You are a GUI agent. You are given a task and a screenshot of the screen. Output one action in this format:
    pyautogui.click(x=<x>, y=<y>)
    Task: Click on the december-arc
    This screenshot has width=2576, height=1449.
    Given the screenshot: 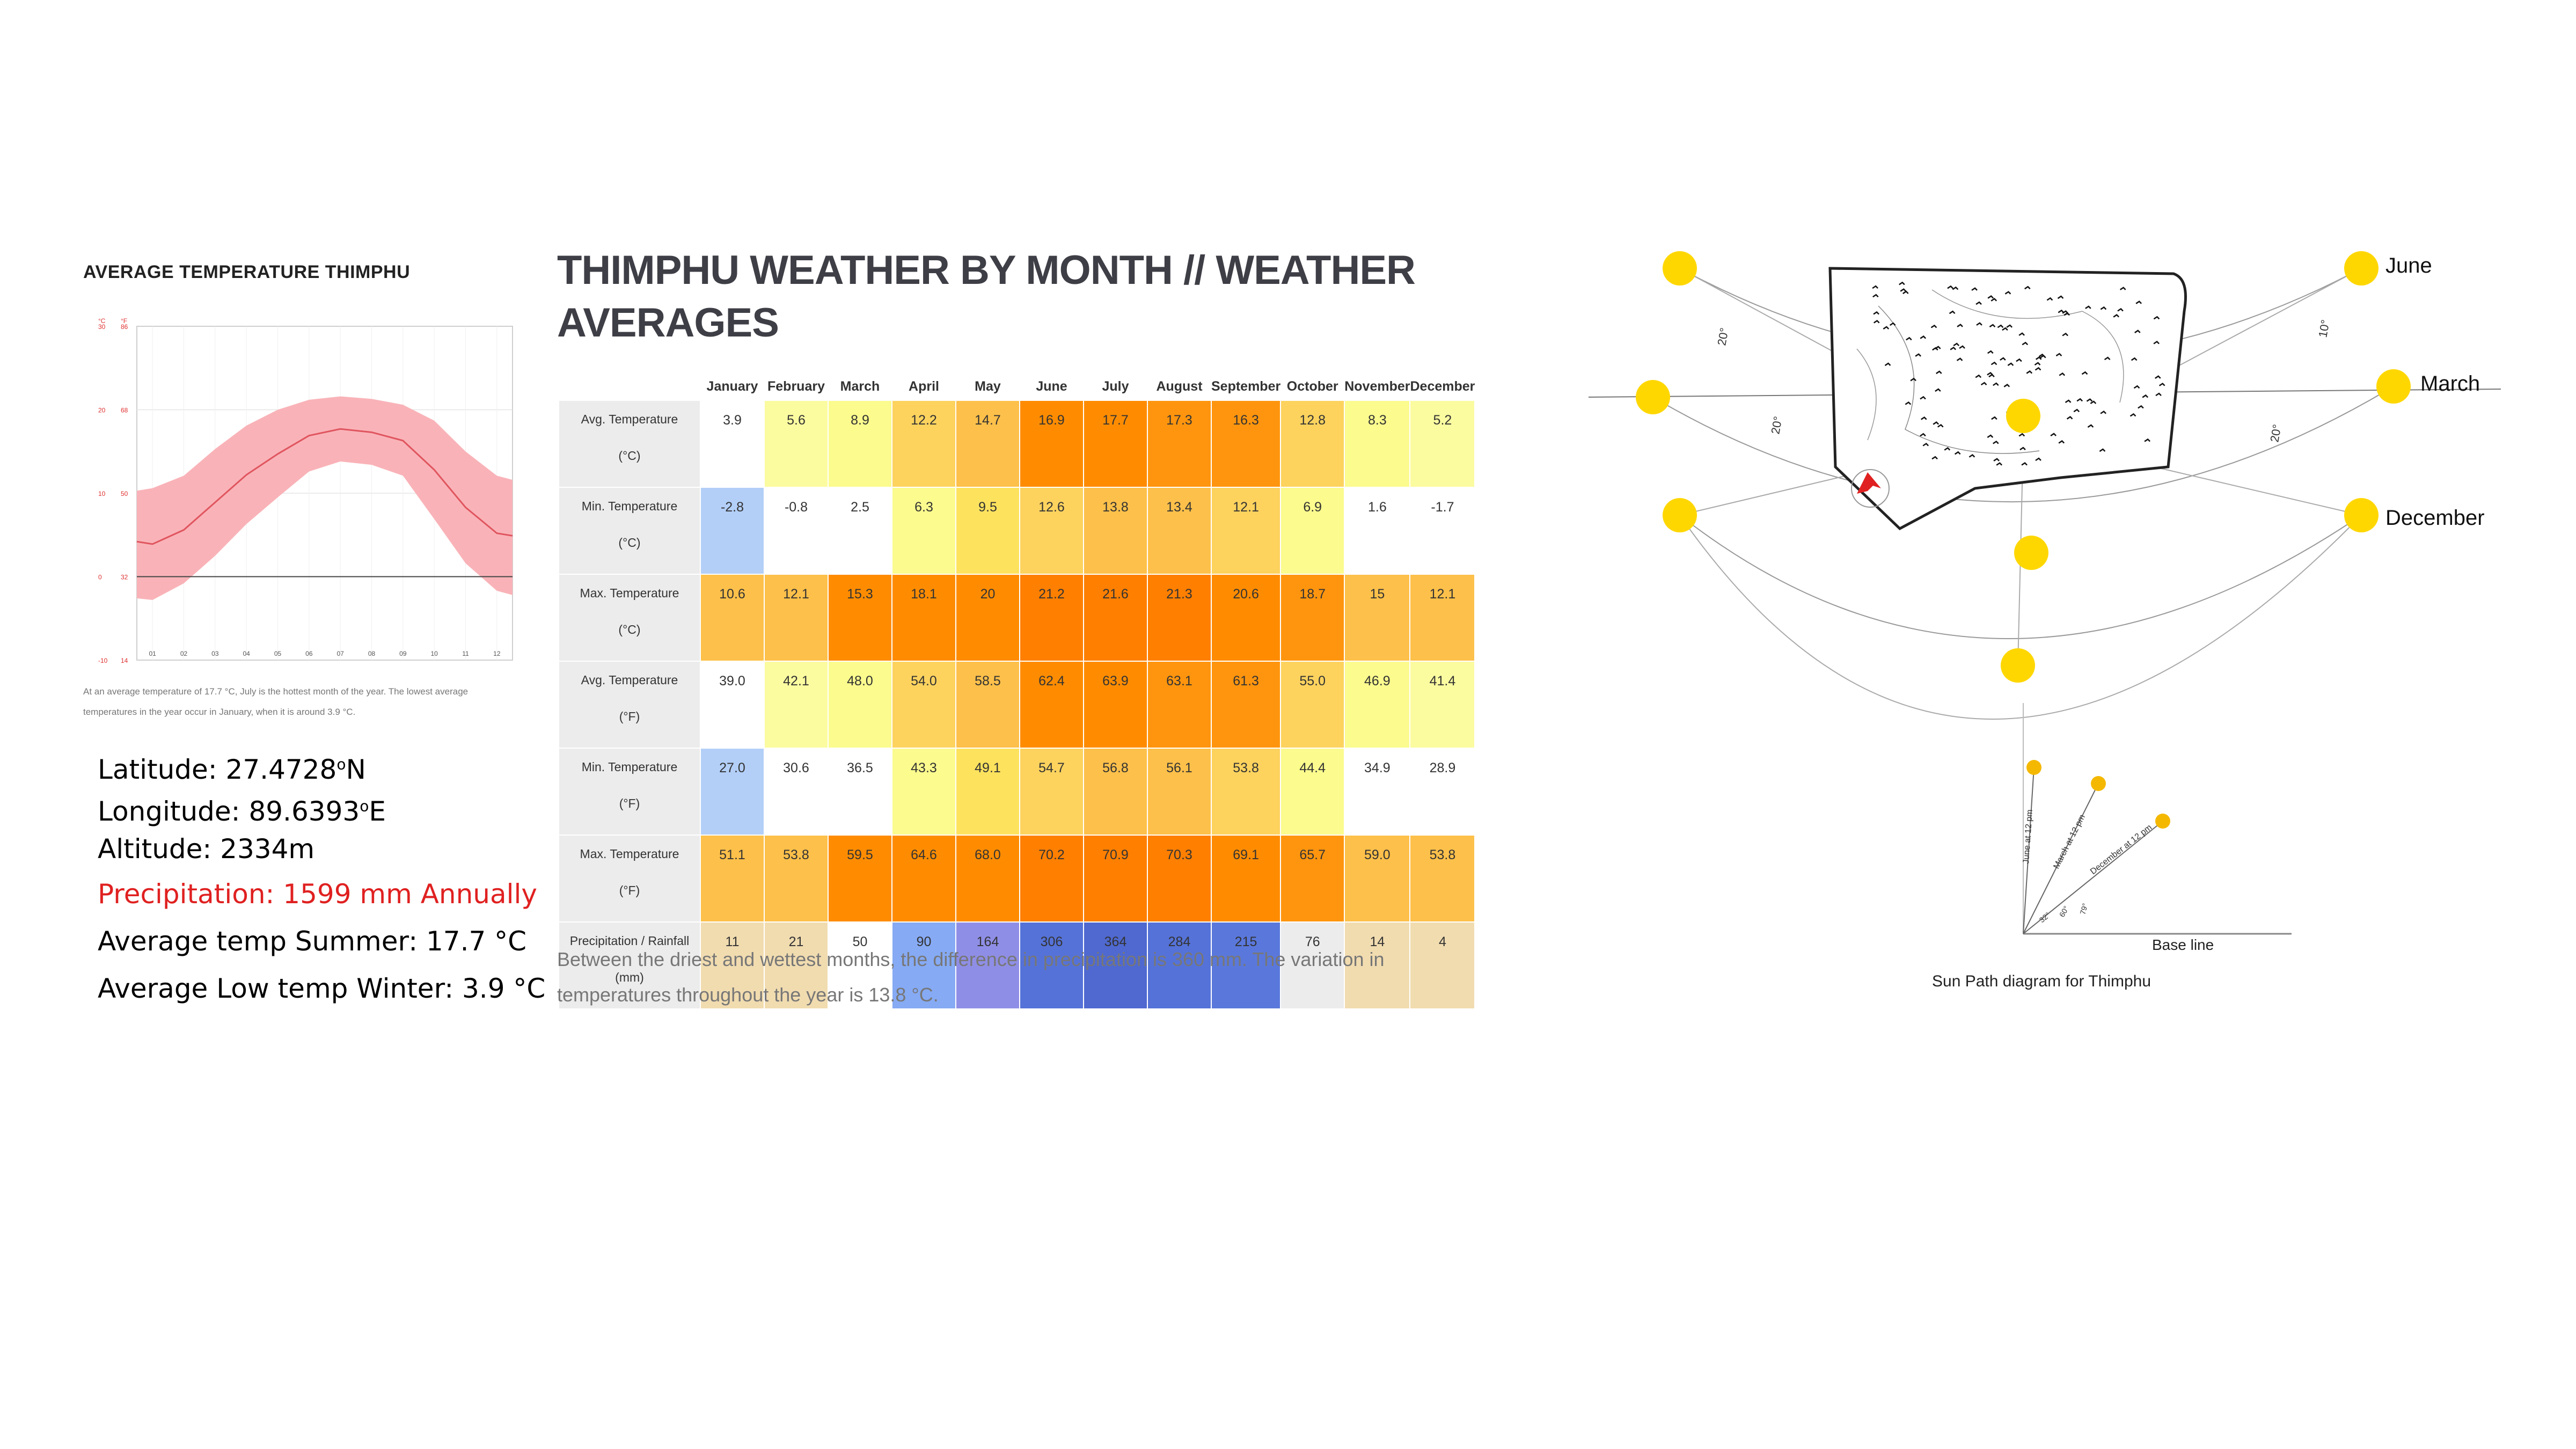 What is the action you would take?
    pyautogui.click(x=2020, y=577)
    